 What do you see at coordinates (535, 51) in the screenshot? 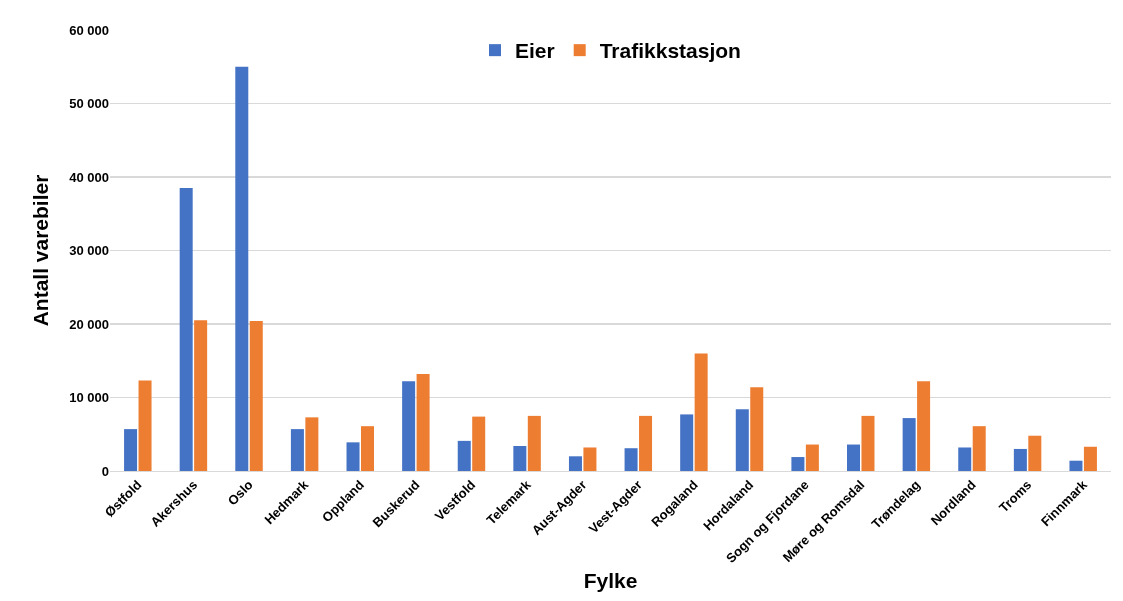
I see `legend-label: Eier` at bounding box center [535, 51].